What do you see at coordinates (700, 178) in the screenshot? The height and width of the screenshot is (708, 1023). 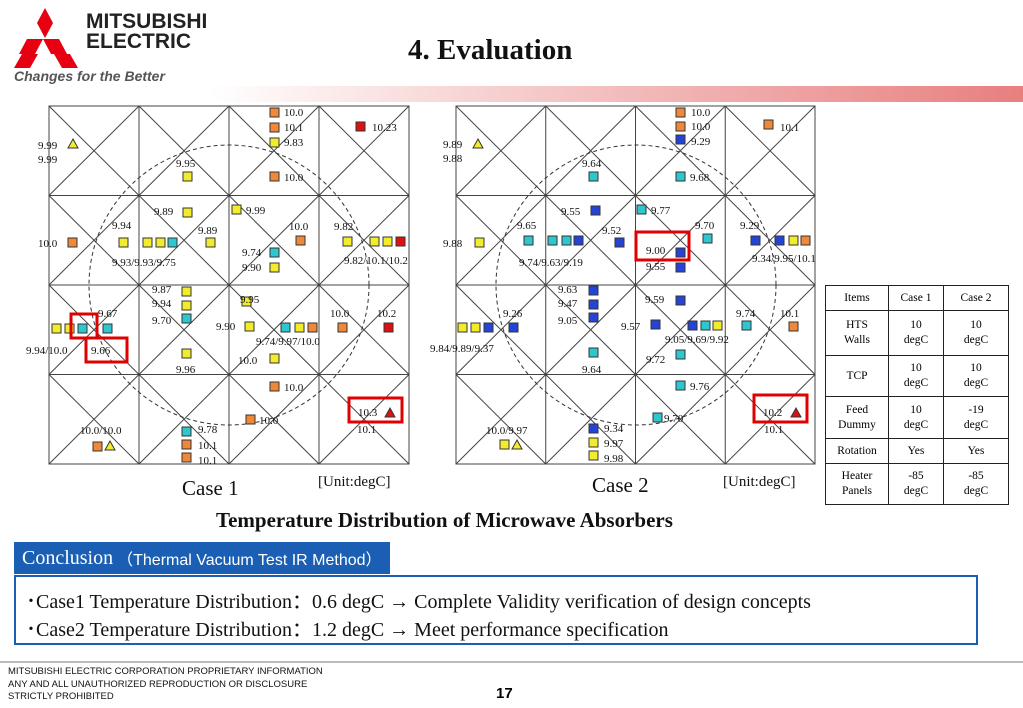 I see `temperature-label: 9.68` at bounding box center [700, 178].